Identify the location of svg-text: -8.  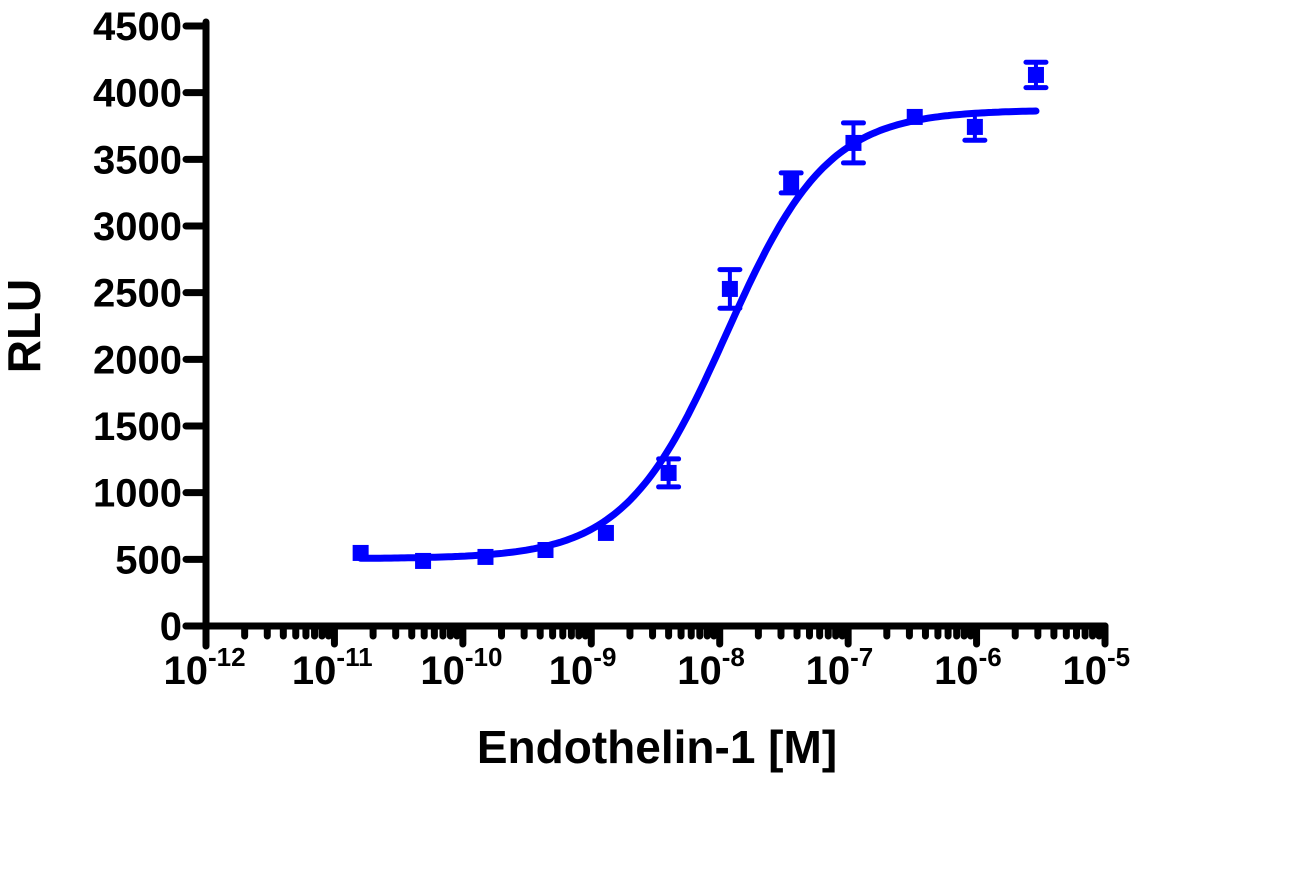
(733, 657).